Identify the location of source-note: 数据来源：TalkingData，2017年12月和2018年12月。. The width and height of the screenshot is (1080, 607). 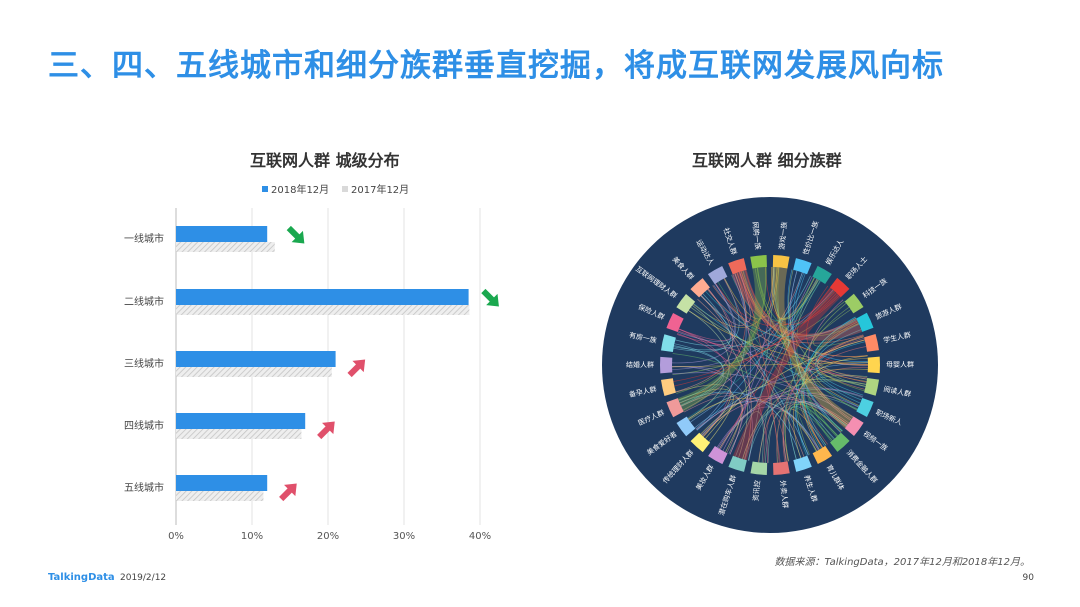
(902, 562).